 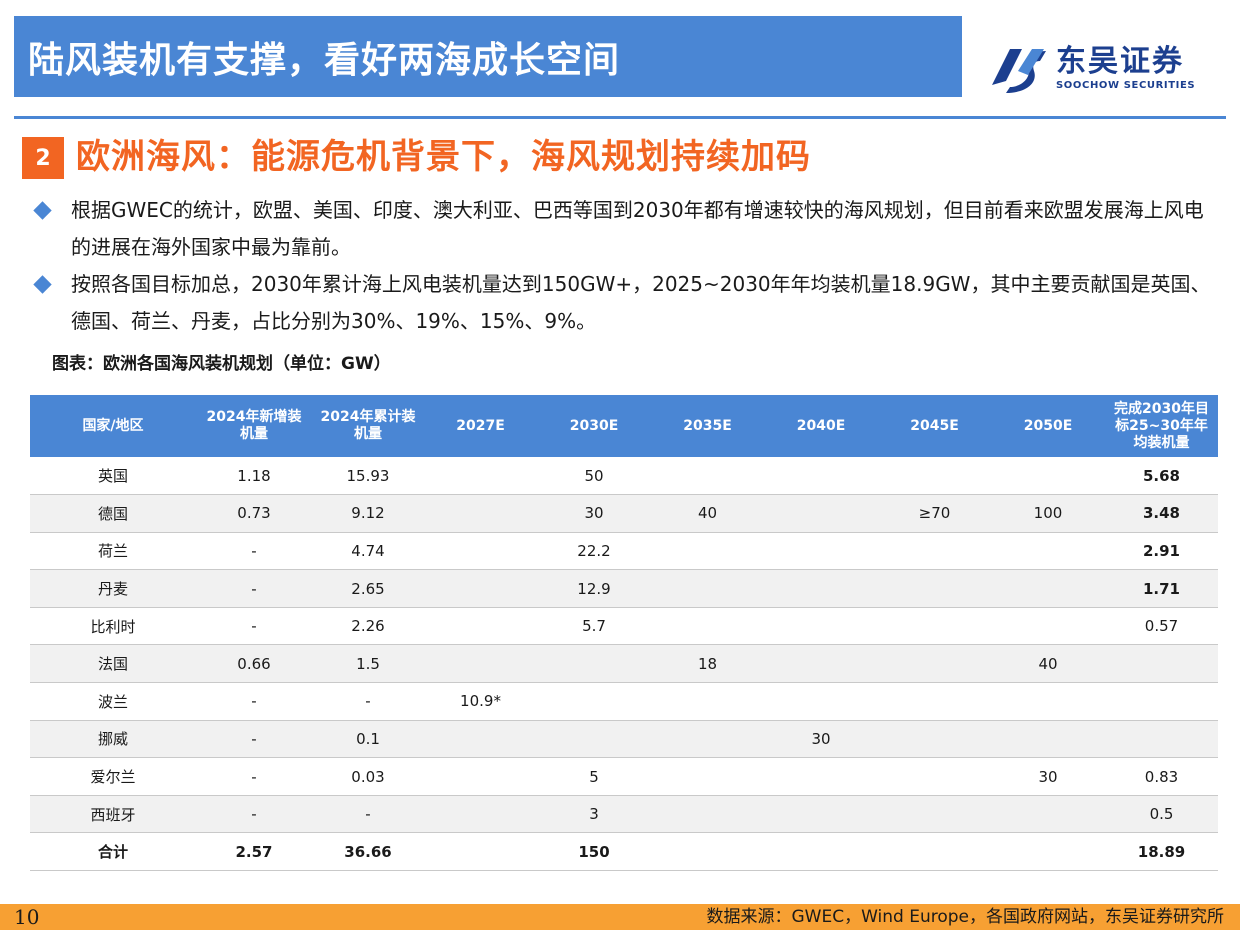 What do you see at coordinates (113, 739) in the screenshot?
I see `country-cell: 挪威` at bounding box center [113, 739].